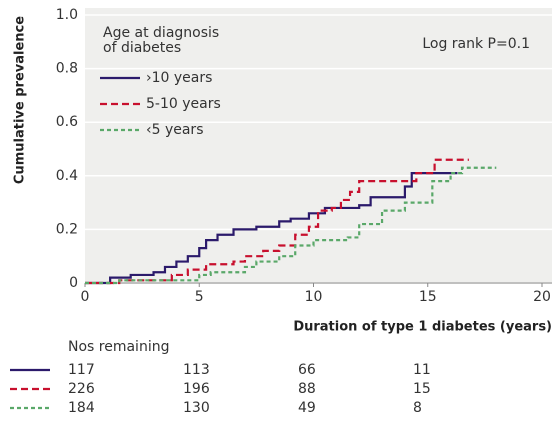 Image resolution: width=552 pixels, height=444 pixels. What do you see at coordinates (307, 408) in the screenshot?
I see `table-cell: 49` at bounding box center [307, 408].